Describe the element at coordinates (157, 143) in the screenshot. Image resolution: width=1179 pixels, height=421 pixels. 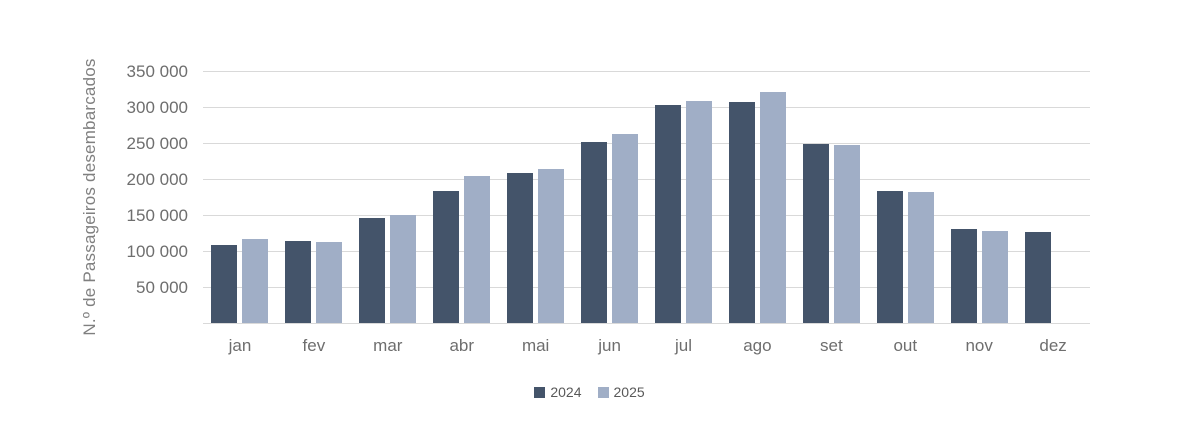
I see `y-tick-label: 250 000` at that location.